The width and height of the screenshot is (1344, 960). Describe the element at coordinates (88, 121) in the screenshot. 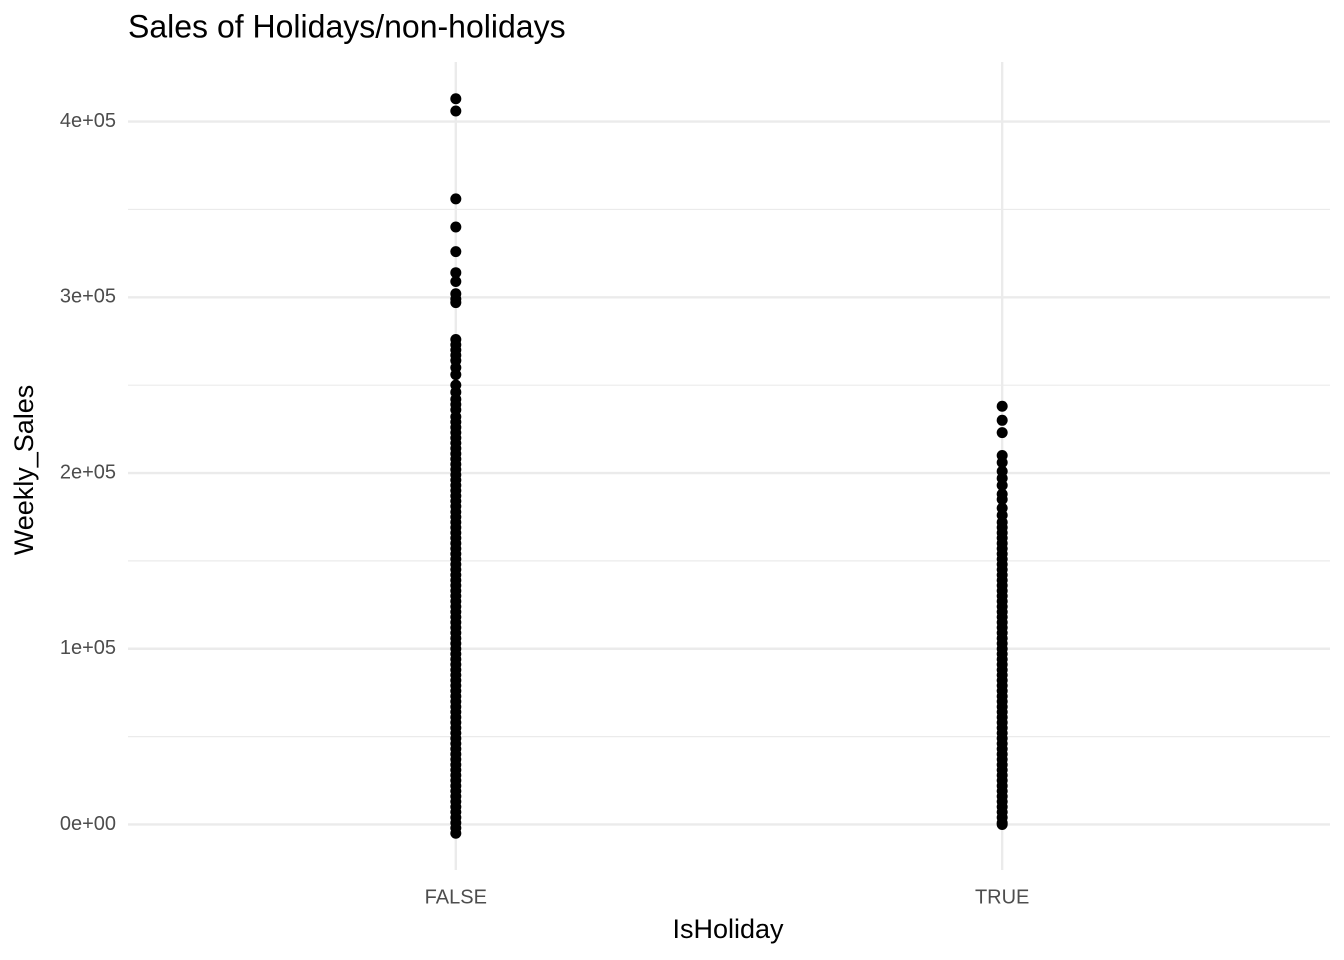

I see `y-tick-label: 4e+05` at that location.